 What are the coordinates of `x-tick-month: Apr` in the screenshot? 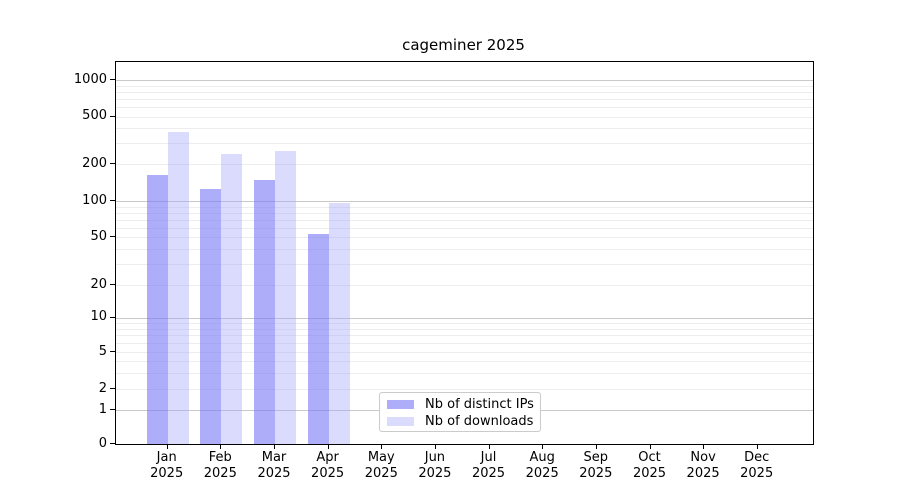 It's located at (327, 457).